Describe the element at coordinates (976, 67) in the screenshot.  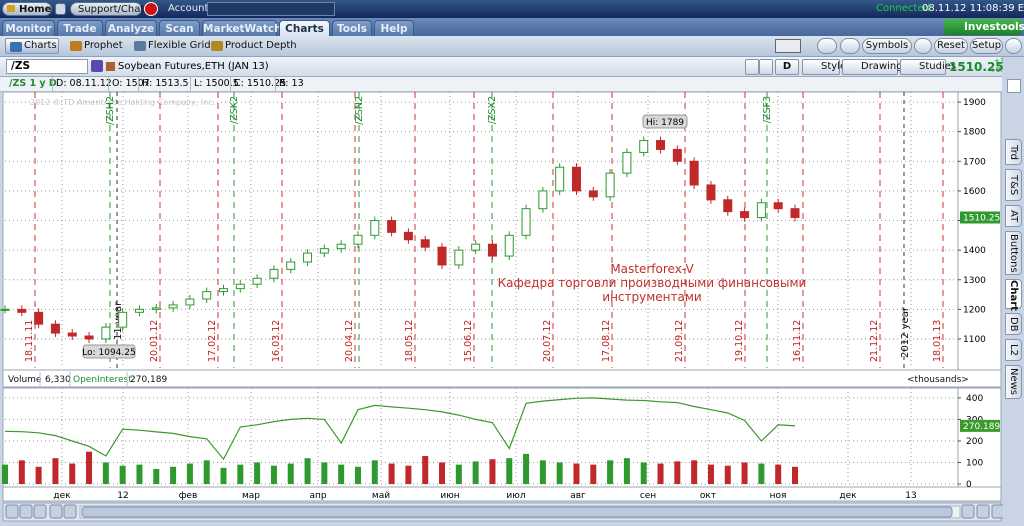
I see `last-price: 1510.25` at that location.